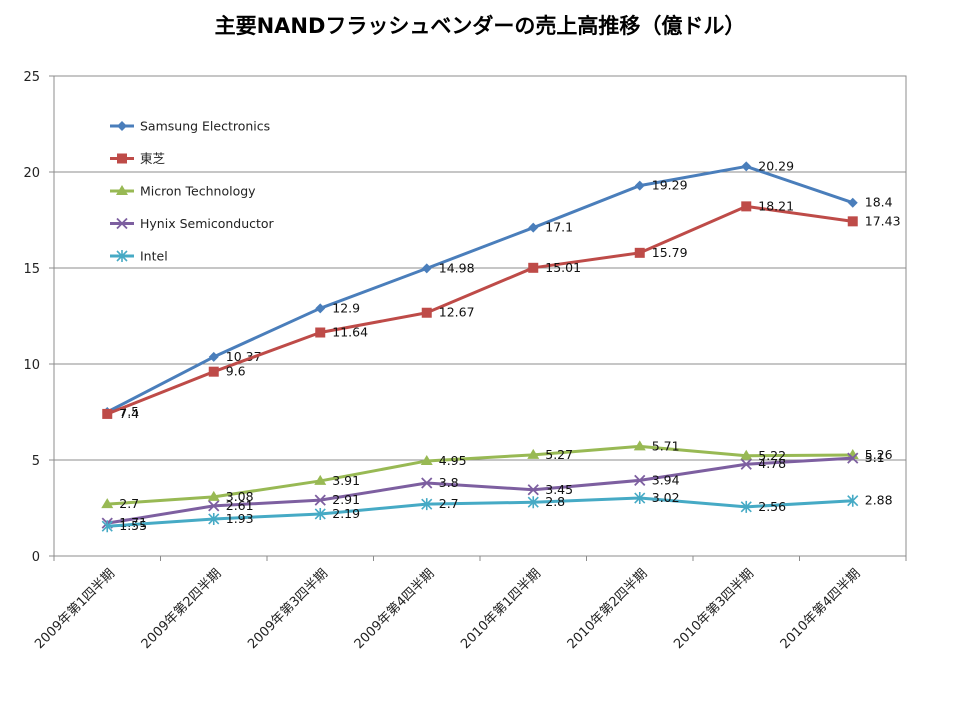 The width and height of the screenshot is (960, 720). Describe the element at coordinates (207, 223) in the screenshot. I see `legend-label: Hynix Semiconductor` at that location.